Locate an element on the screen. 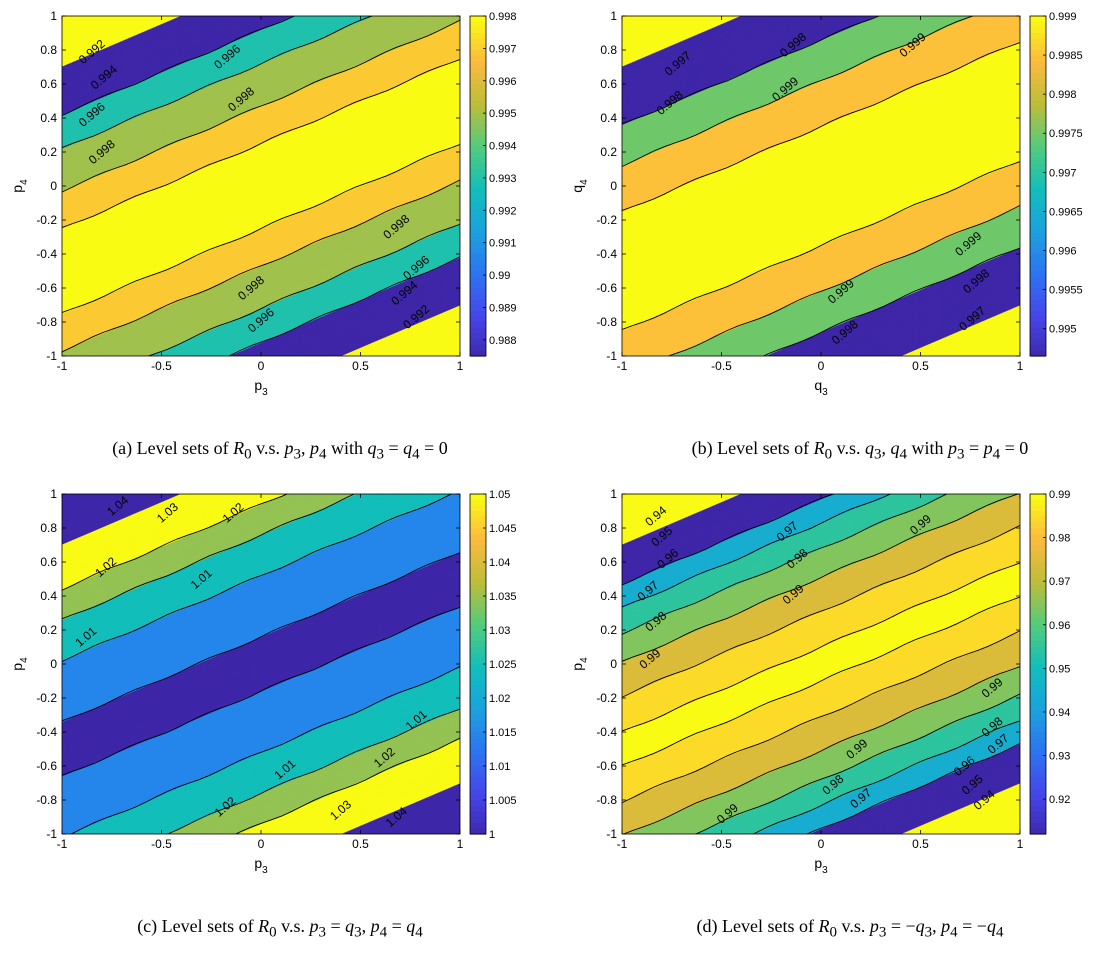  y-tick-label: -0.4 is located at coordinates (46, 254).